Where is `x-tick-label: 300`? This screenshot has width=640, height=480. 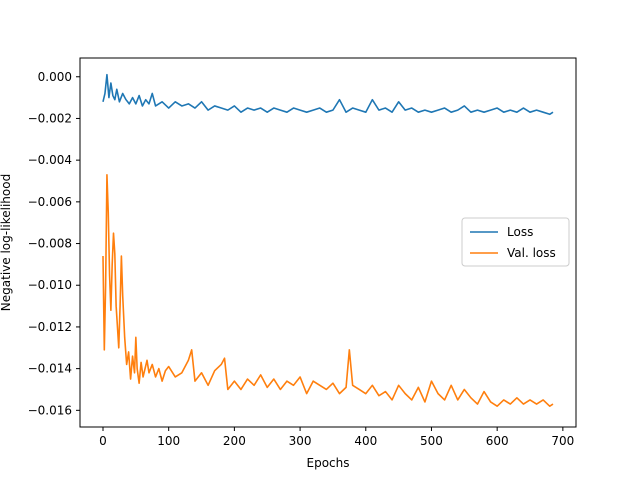 x-tick-label: 300 is located at coordinates (300, 441).